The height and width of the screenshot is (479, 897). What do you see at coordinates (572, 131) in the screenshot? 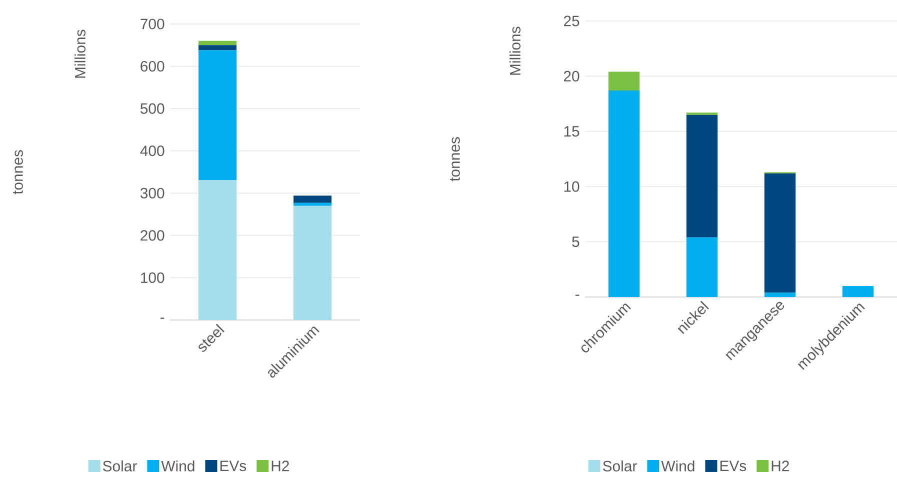
I see `y-tick-label: 15` at bounding box center [572, 131].